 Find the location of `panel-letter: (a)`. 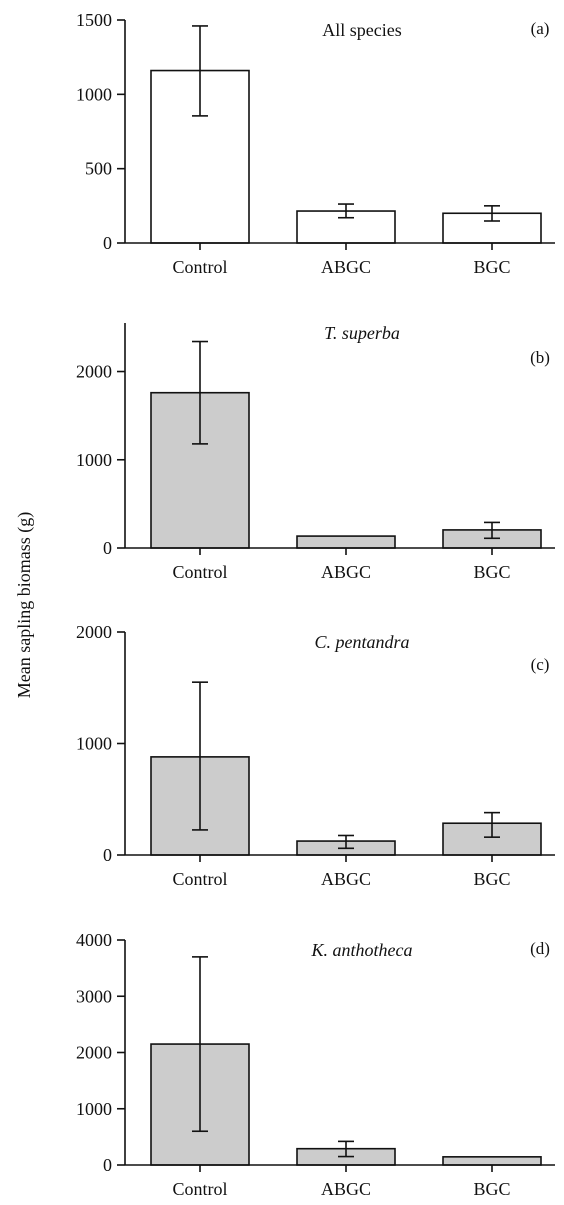

panel-letter: (a) is located at coordinates (540, 28).